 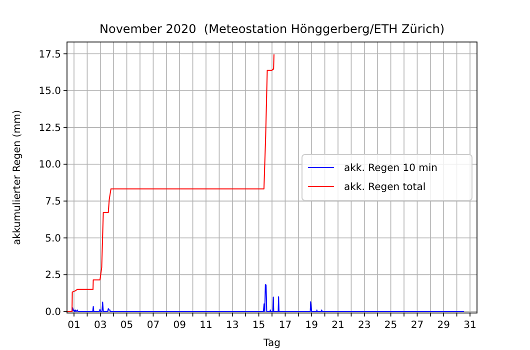 I want to click on x-tick-label: 17, so click(x=285, y=325).